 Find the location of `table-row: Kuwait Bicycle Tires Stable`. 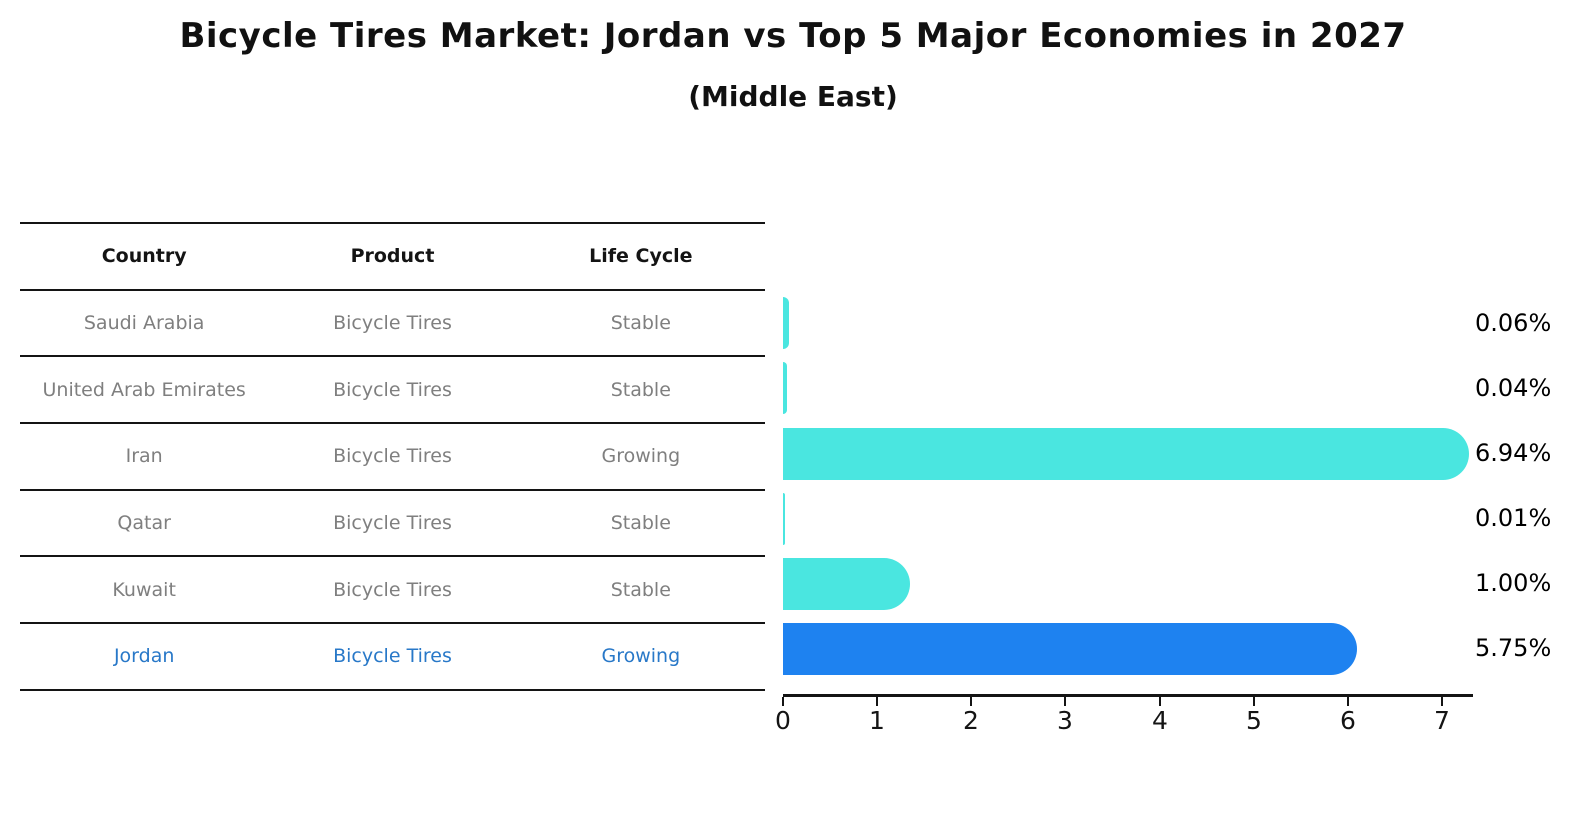

table-row: Kuwait Bicycle Tires Stable is located at coordinates (392, 588).